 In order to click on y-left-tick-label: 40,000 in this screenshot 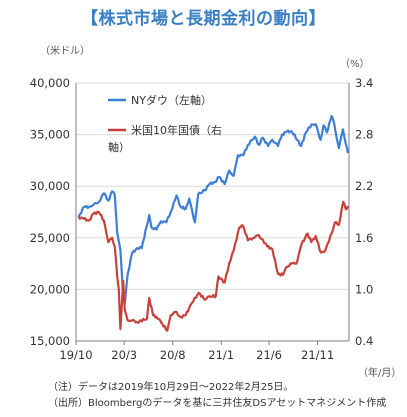, I will do `click(50, 83)`.